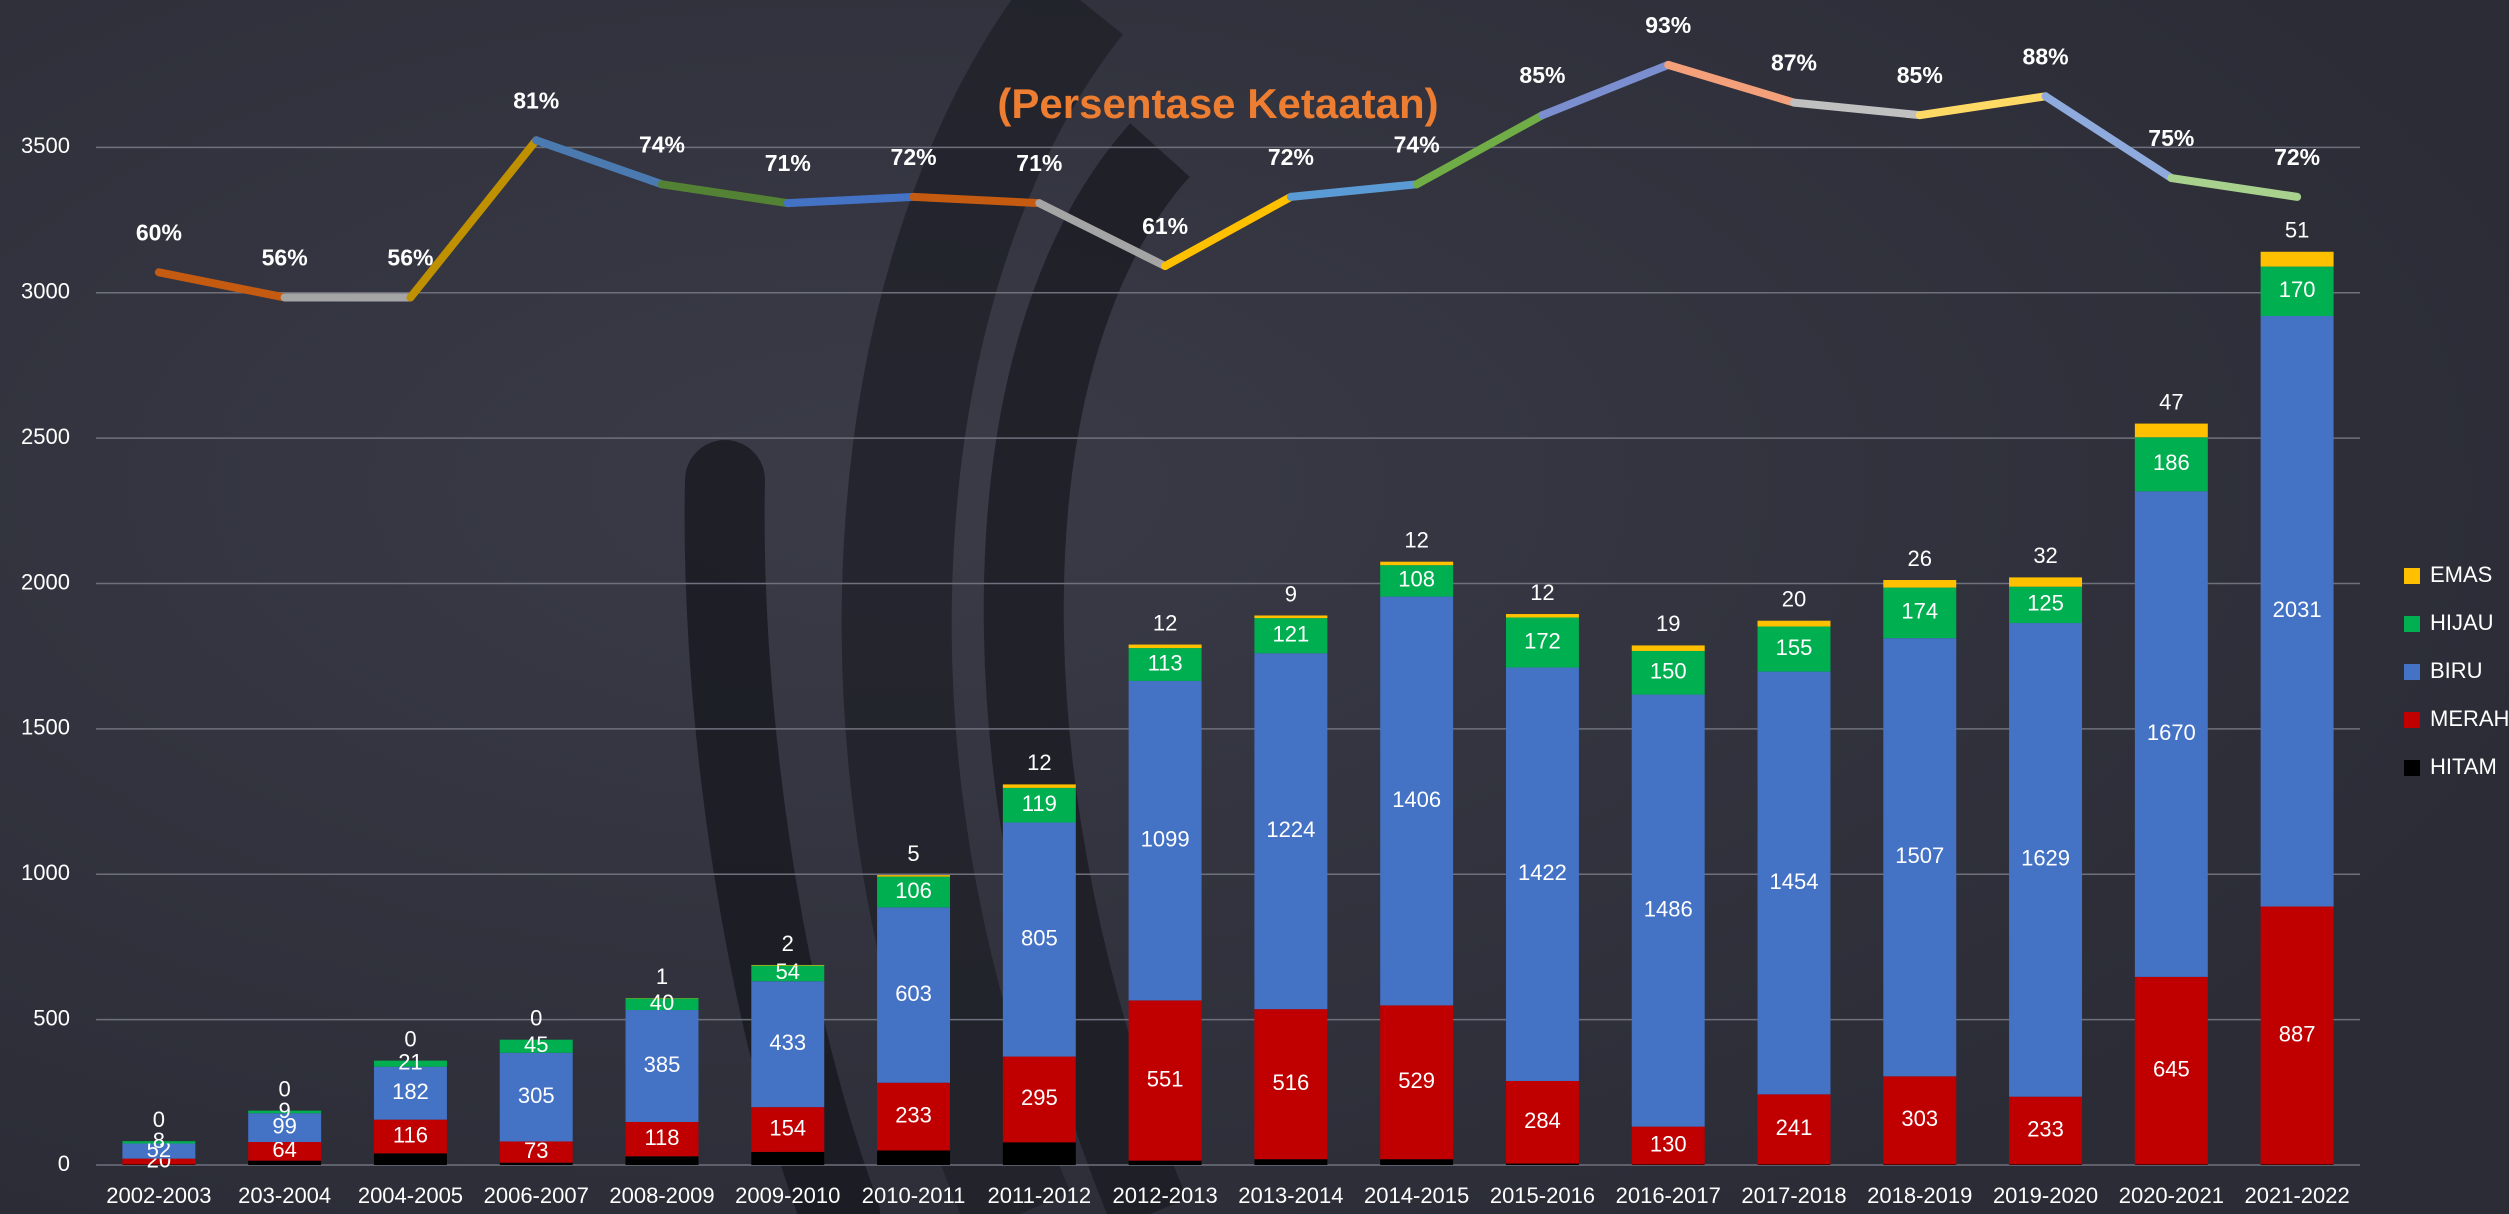 The height and width of the screenshot is (1214, 2509). I want to click on x-tick-label: 2019-2020, so click(2045, 1195).